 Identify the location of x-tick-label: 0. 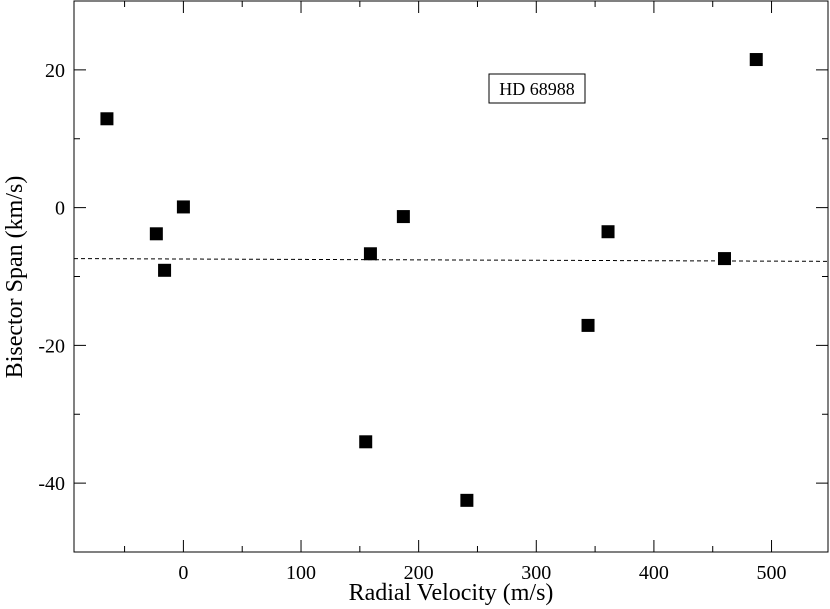
(183, 573).